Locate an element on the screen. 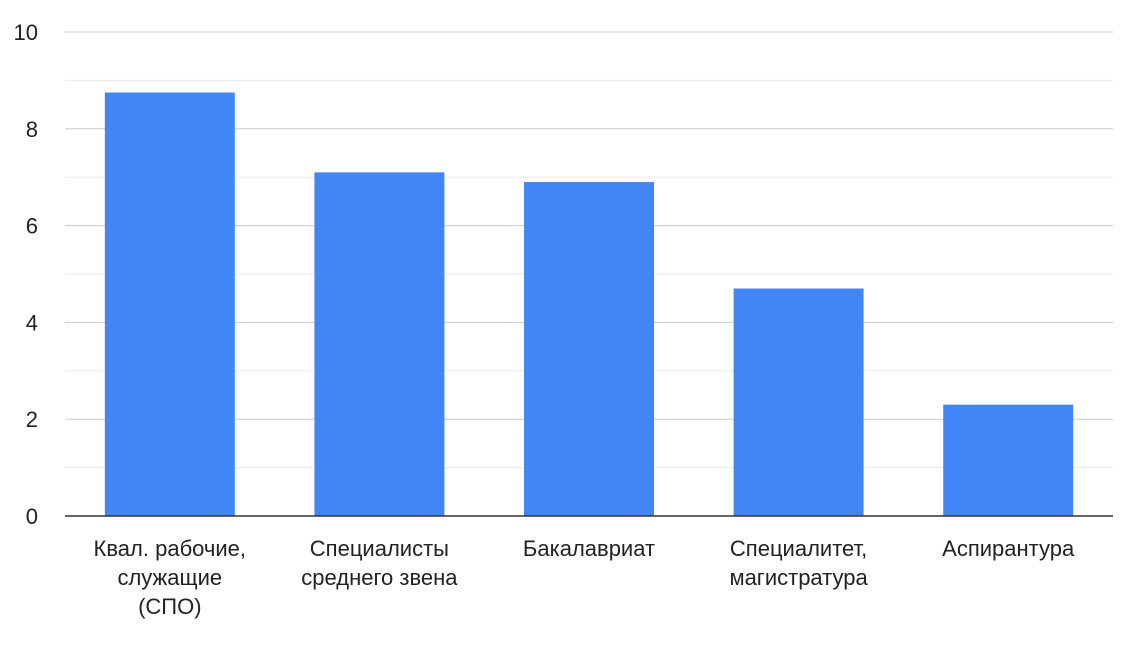  y-tick-label: 0 is located at coordinates (32, 516).